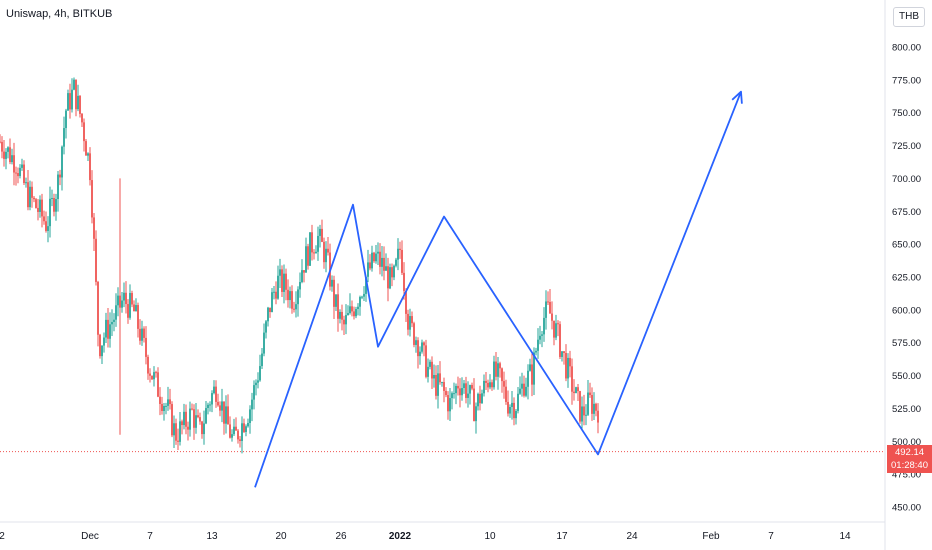 Image resolution: width=932 pixels, height=550 pixels. I want to click on currency-badge: THB, so click(909, 17).